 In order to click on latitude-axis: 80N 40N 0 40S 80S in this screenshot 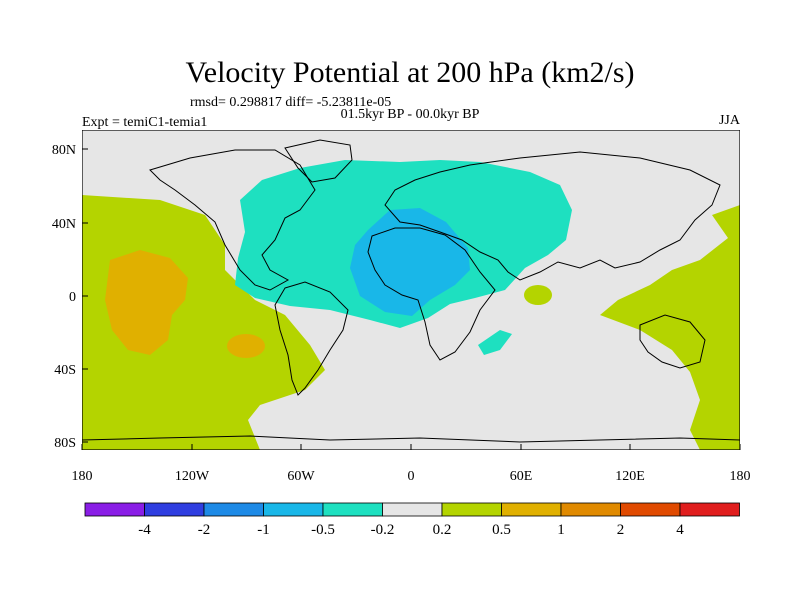, I will do `click(70, 297)`.